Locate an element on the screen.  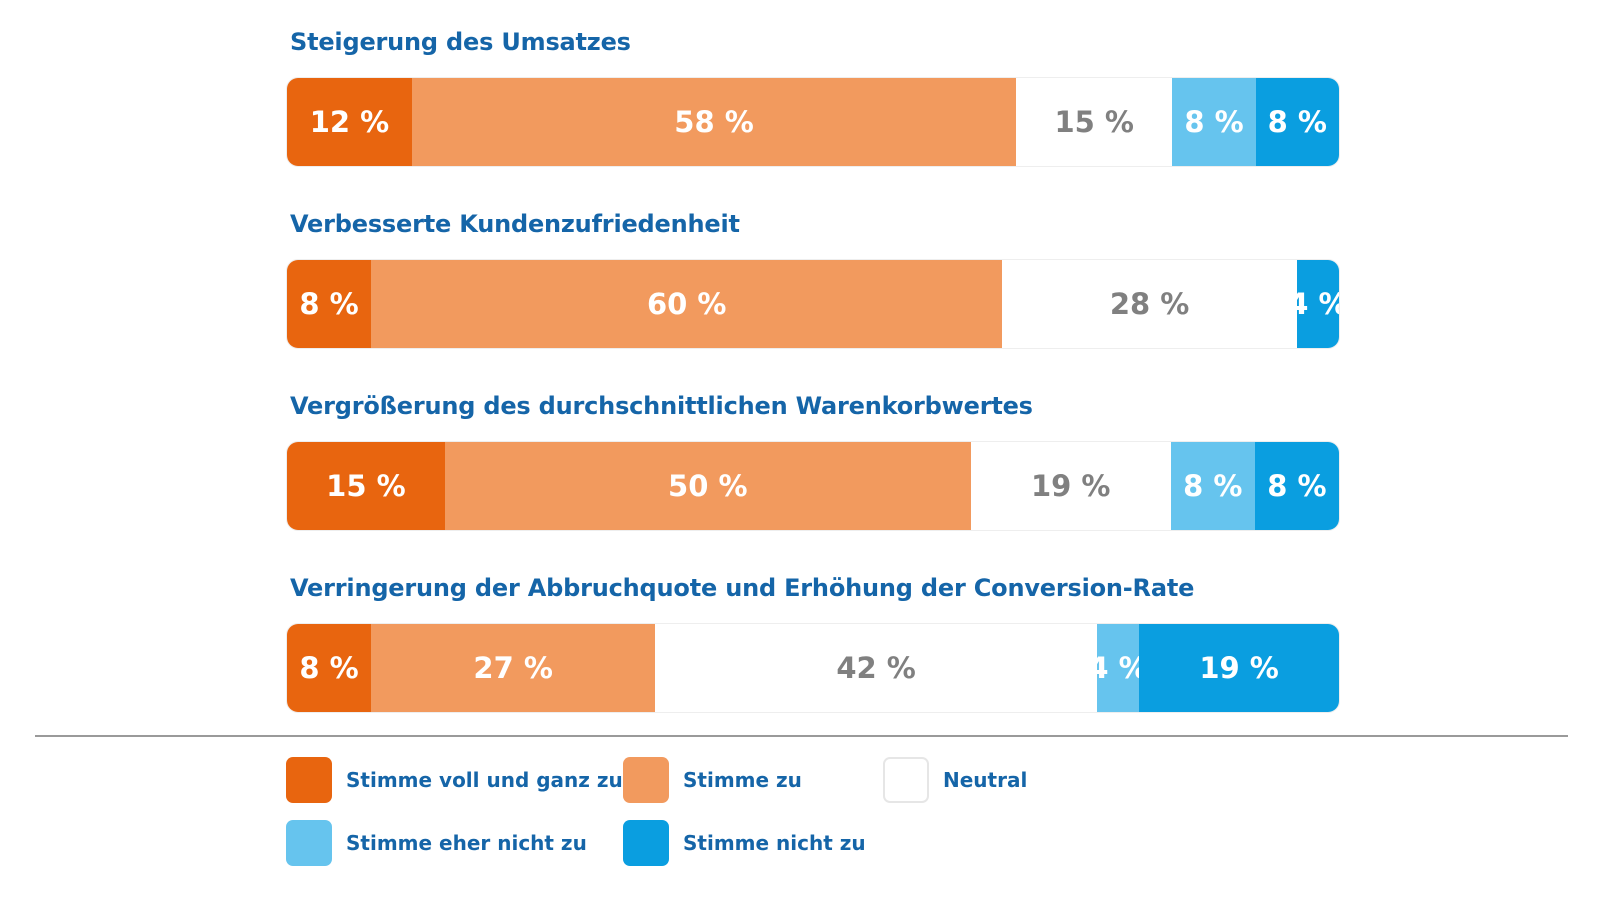
legend-item: Stimme eher nicht zu is located at coordinates (436, 843).